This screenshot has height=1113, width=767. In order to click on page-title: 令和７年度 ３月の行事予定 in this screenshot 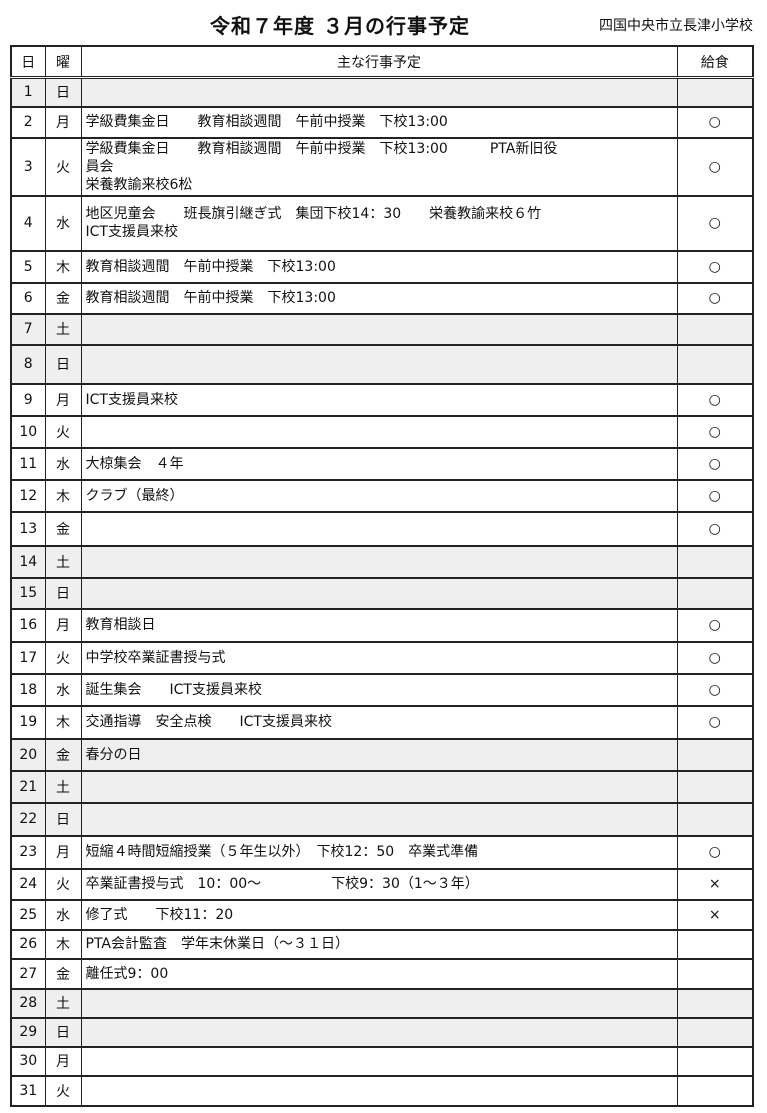, I will do `click(340, 26)`.